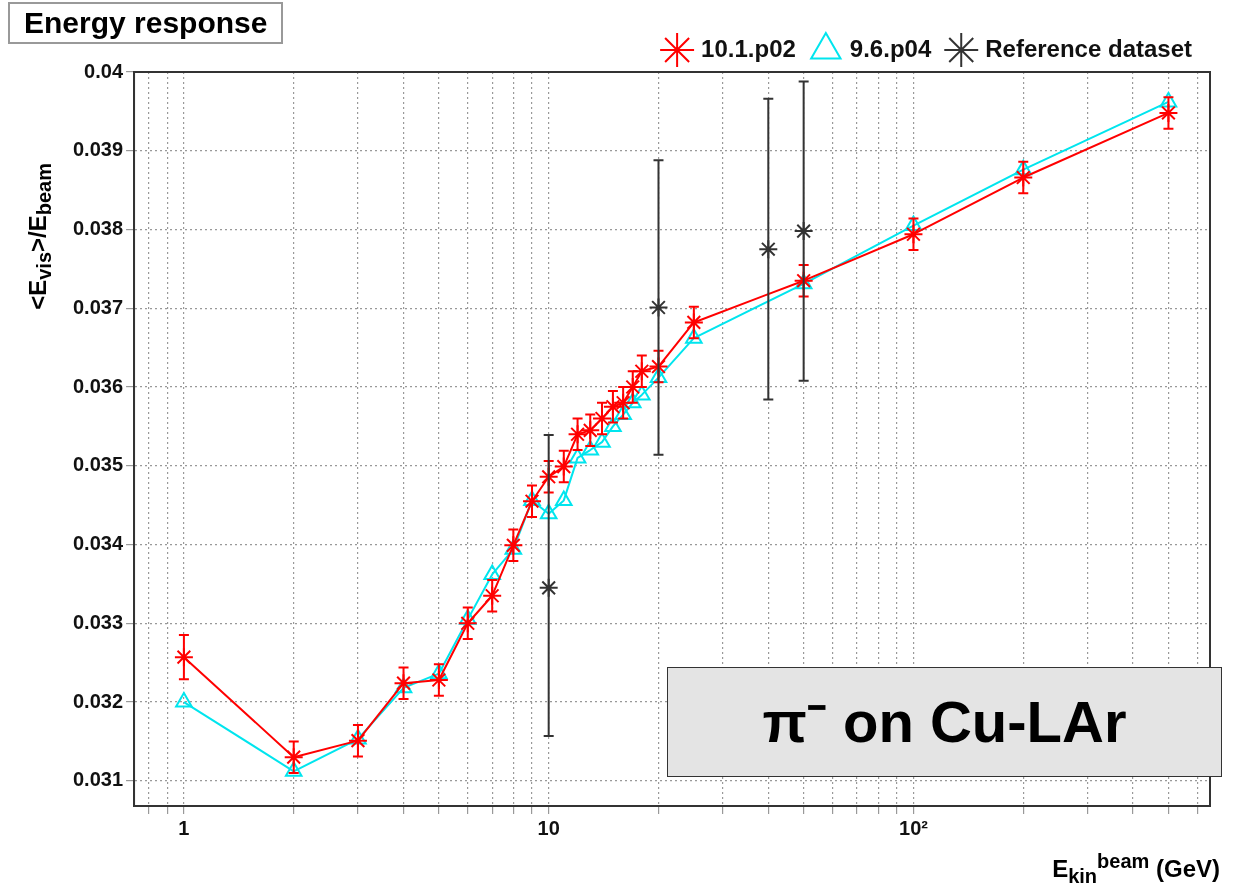 The image size is (1250, 894). Describe the element at coordinates (914, 827) in the screenshot. I see `x-tick-label: 10²` at that location.